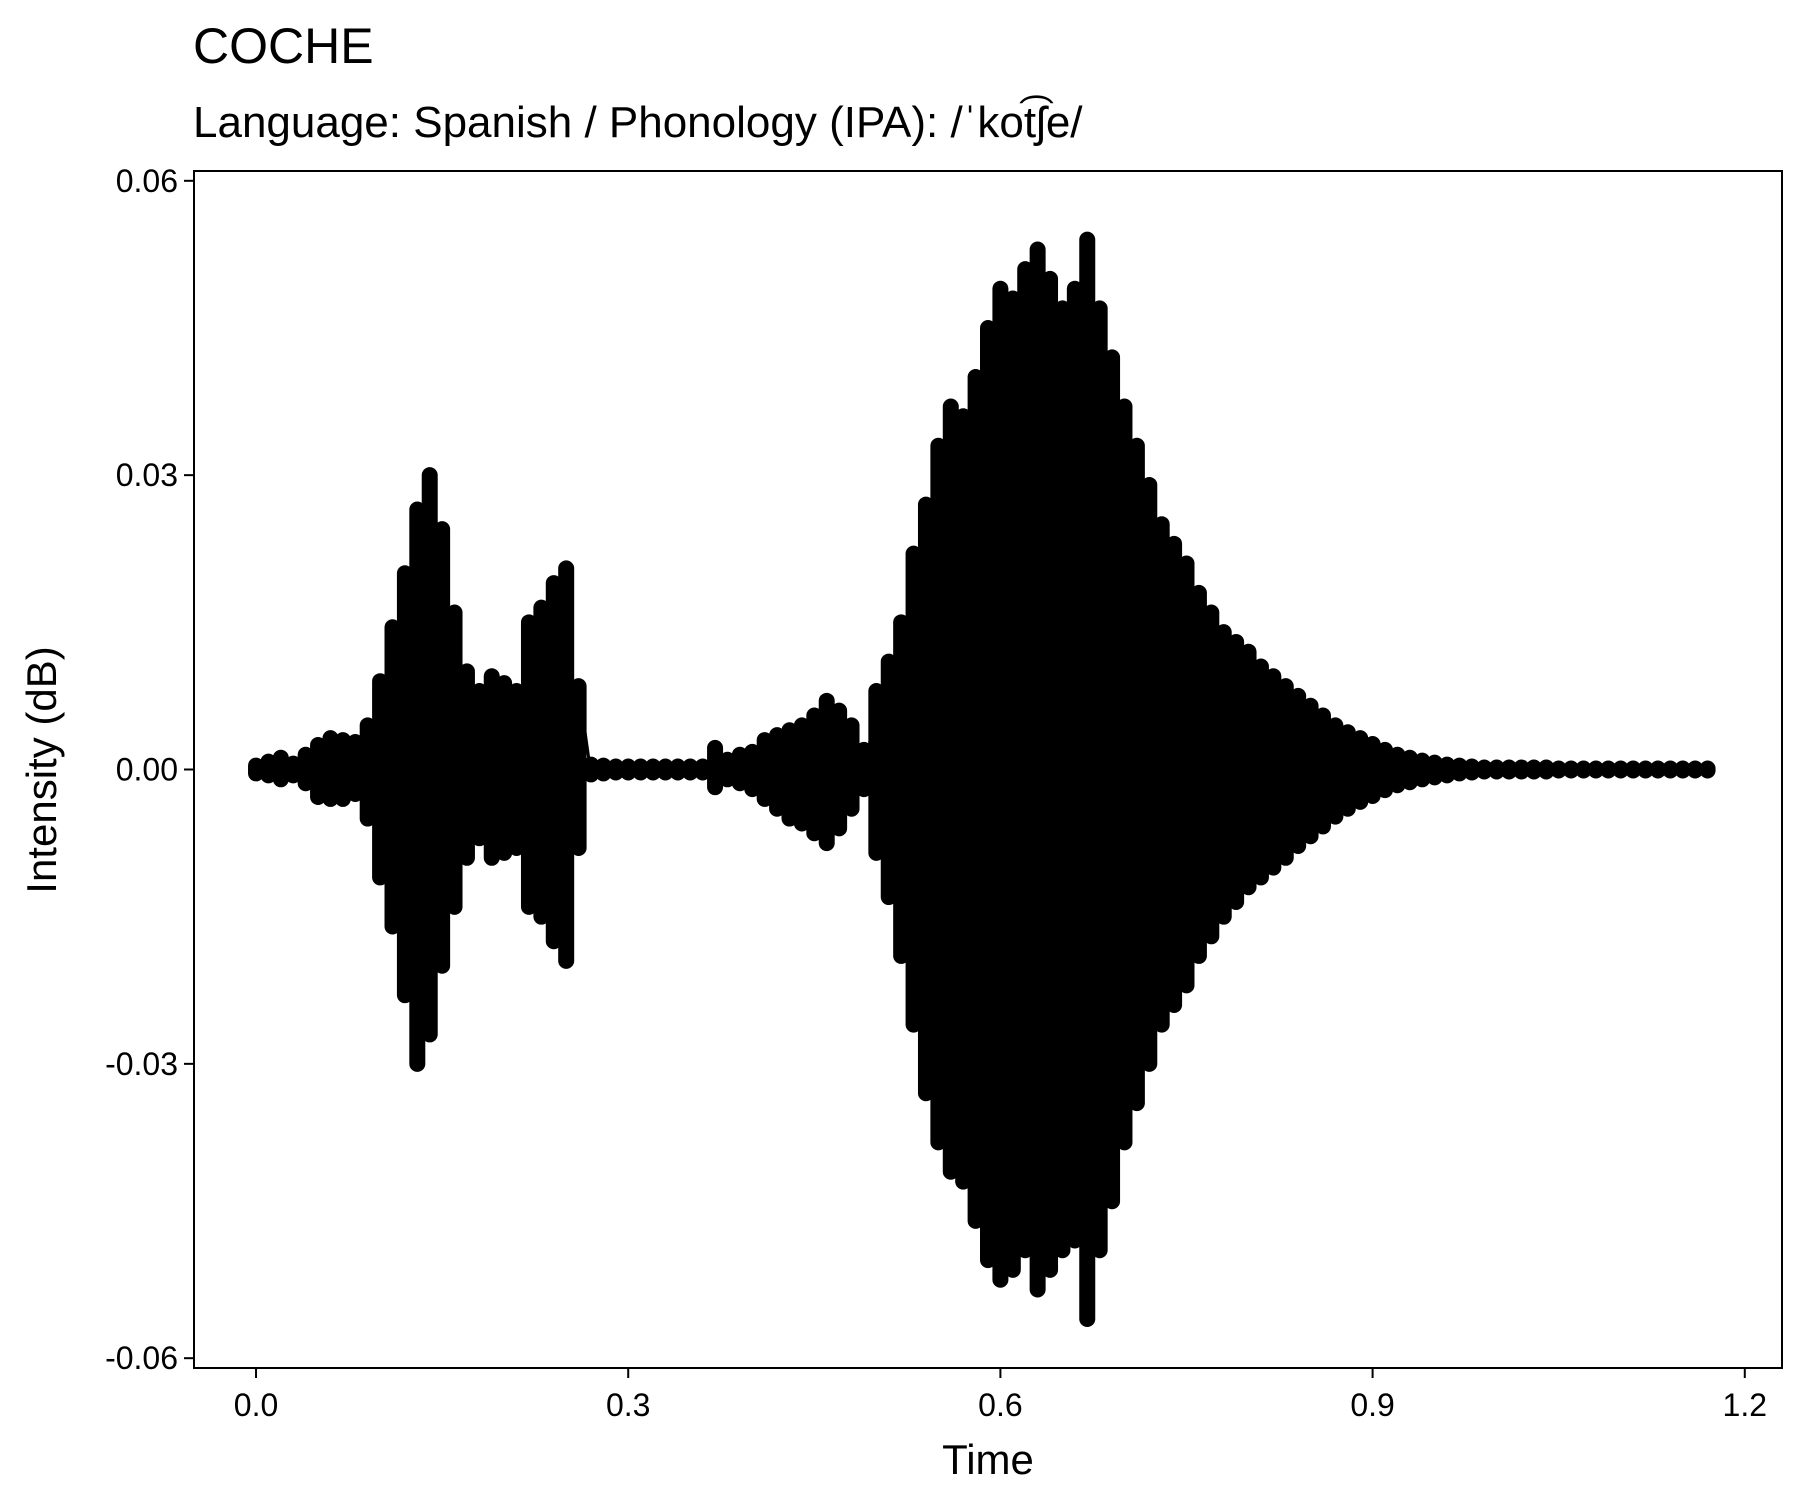  I want to click on y-tick-label: 0.00, so click(147, 770).